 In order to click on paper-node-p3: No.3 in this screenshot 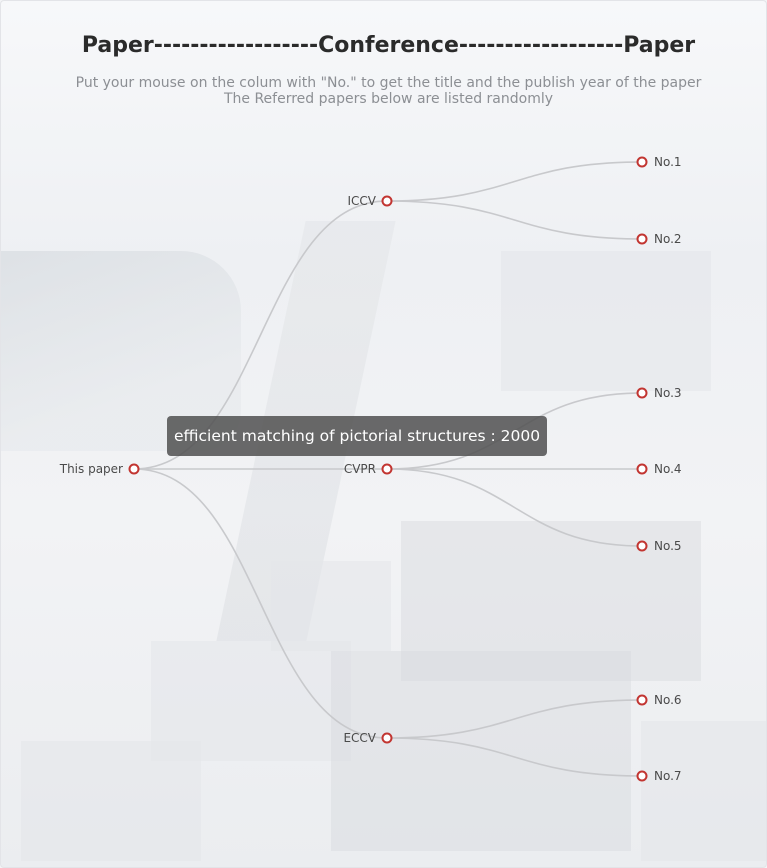, I will do `click(659, 393)`.